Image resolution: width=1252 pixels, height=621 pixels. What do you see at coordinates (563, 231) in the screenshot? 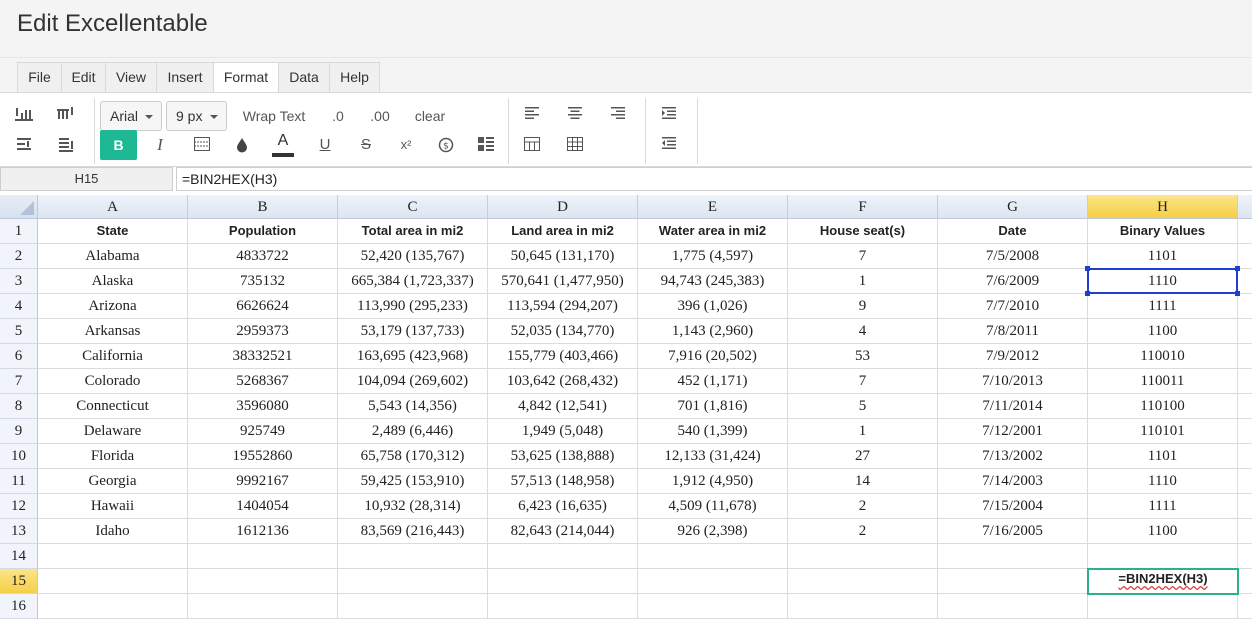
I see `cell-d1: Land area in mi2` at bounding box center [563, 231].